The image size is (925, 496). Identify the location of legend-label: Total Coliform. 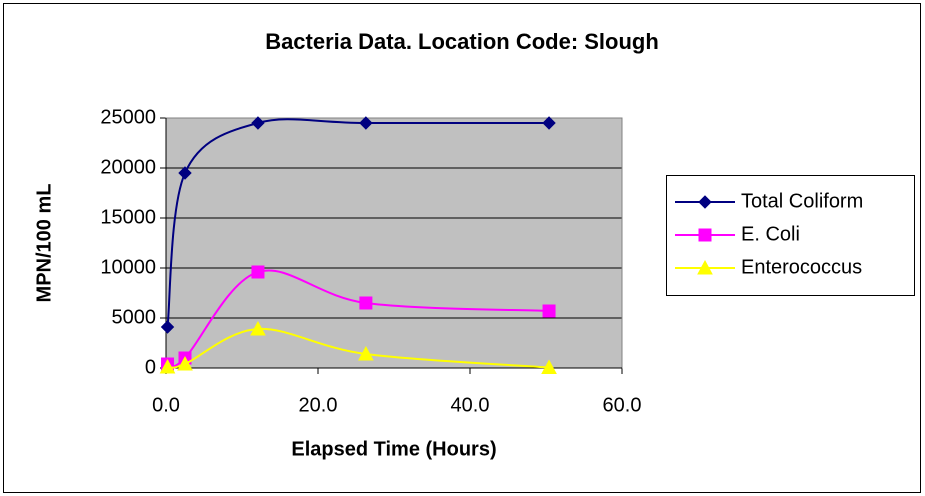
(802, 201).